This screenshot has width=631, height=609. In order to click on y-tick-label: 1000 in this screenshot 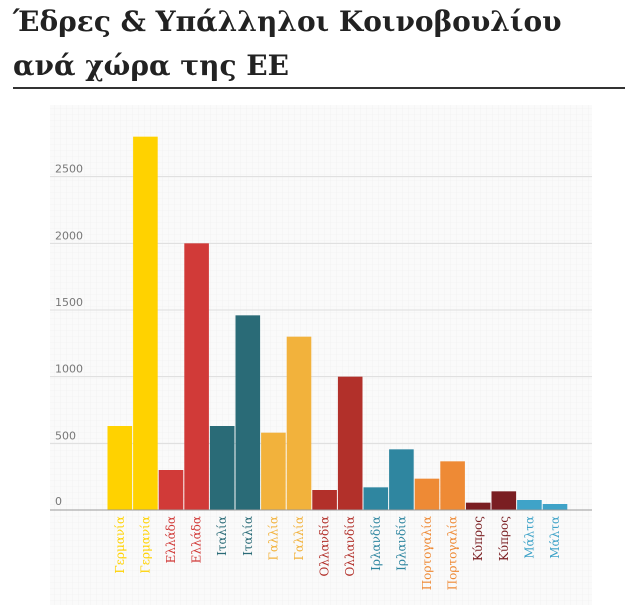, I will do `click(69, 369)`.